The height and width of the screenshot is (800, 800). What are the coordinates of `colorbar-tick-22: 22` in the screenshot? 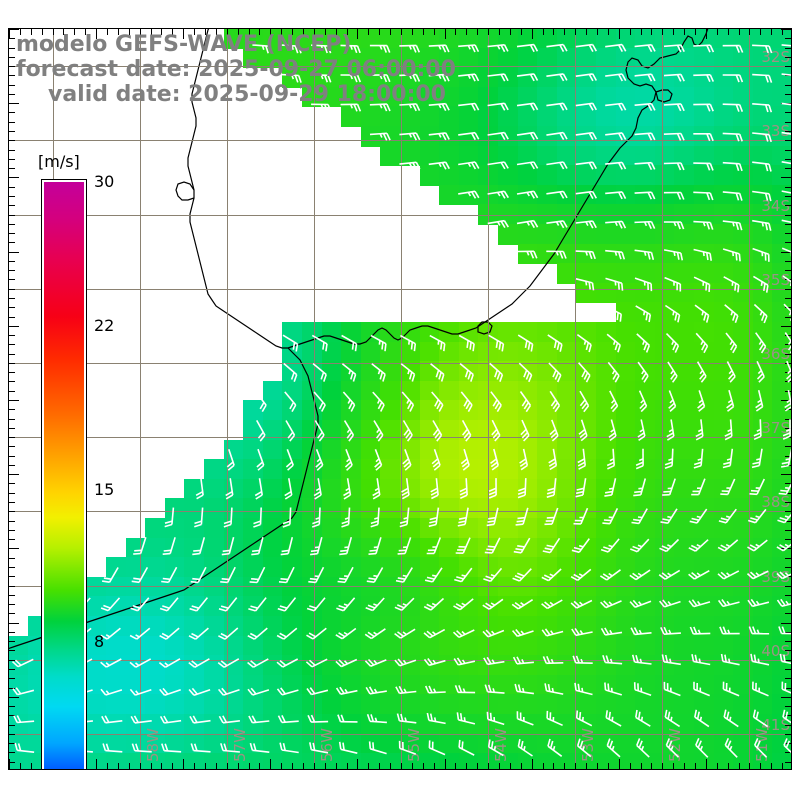 It's located at (104, 325).